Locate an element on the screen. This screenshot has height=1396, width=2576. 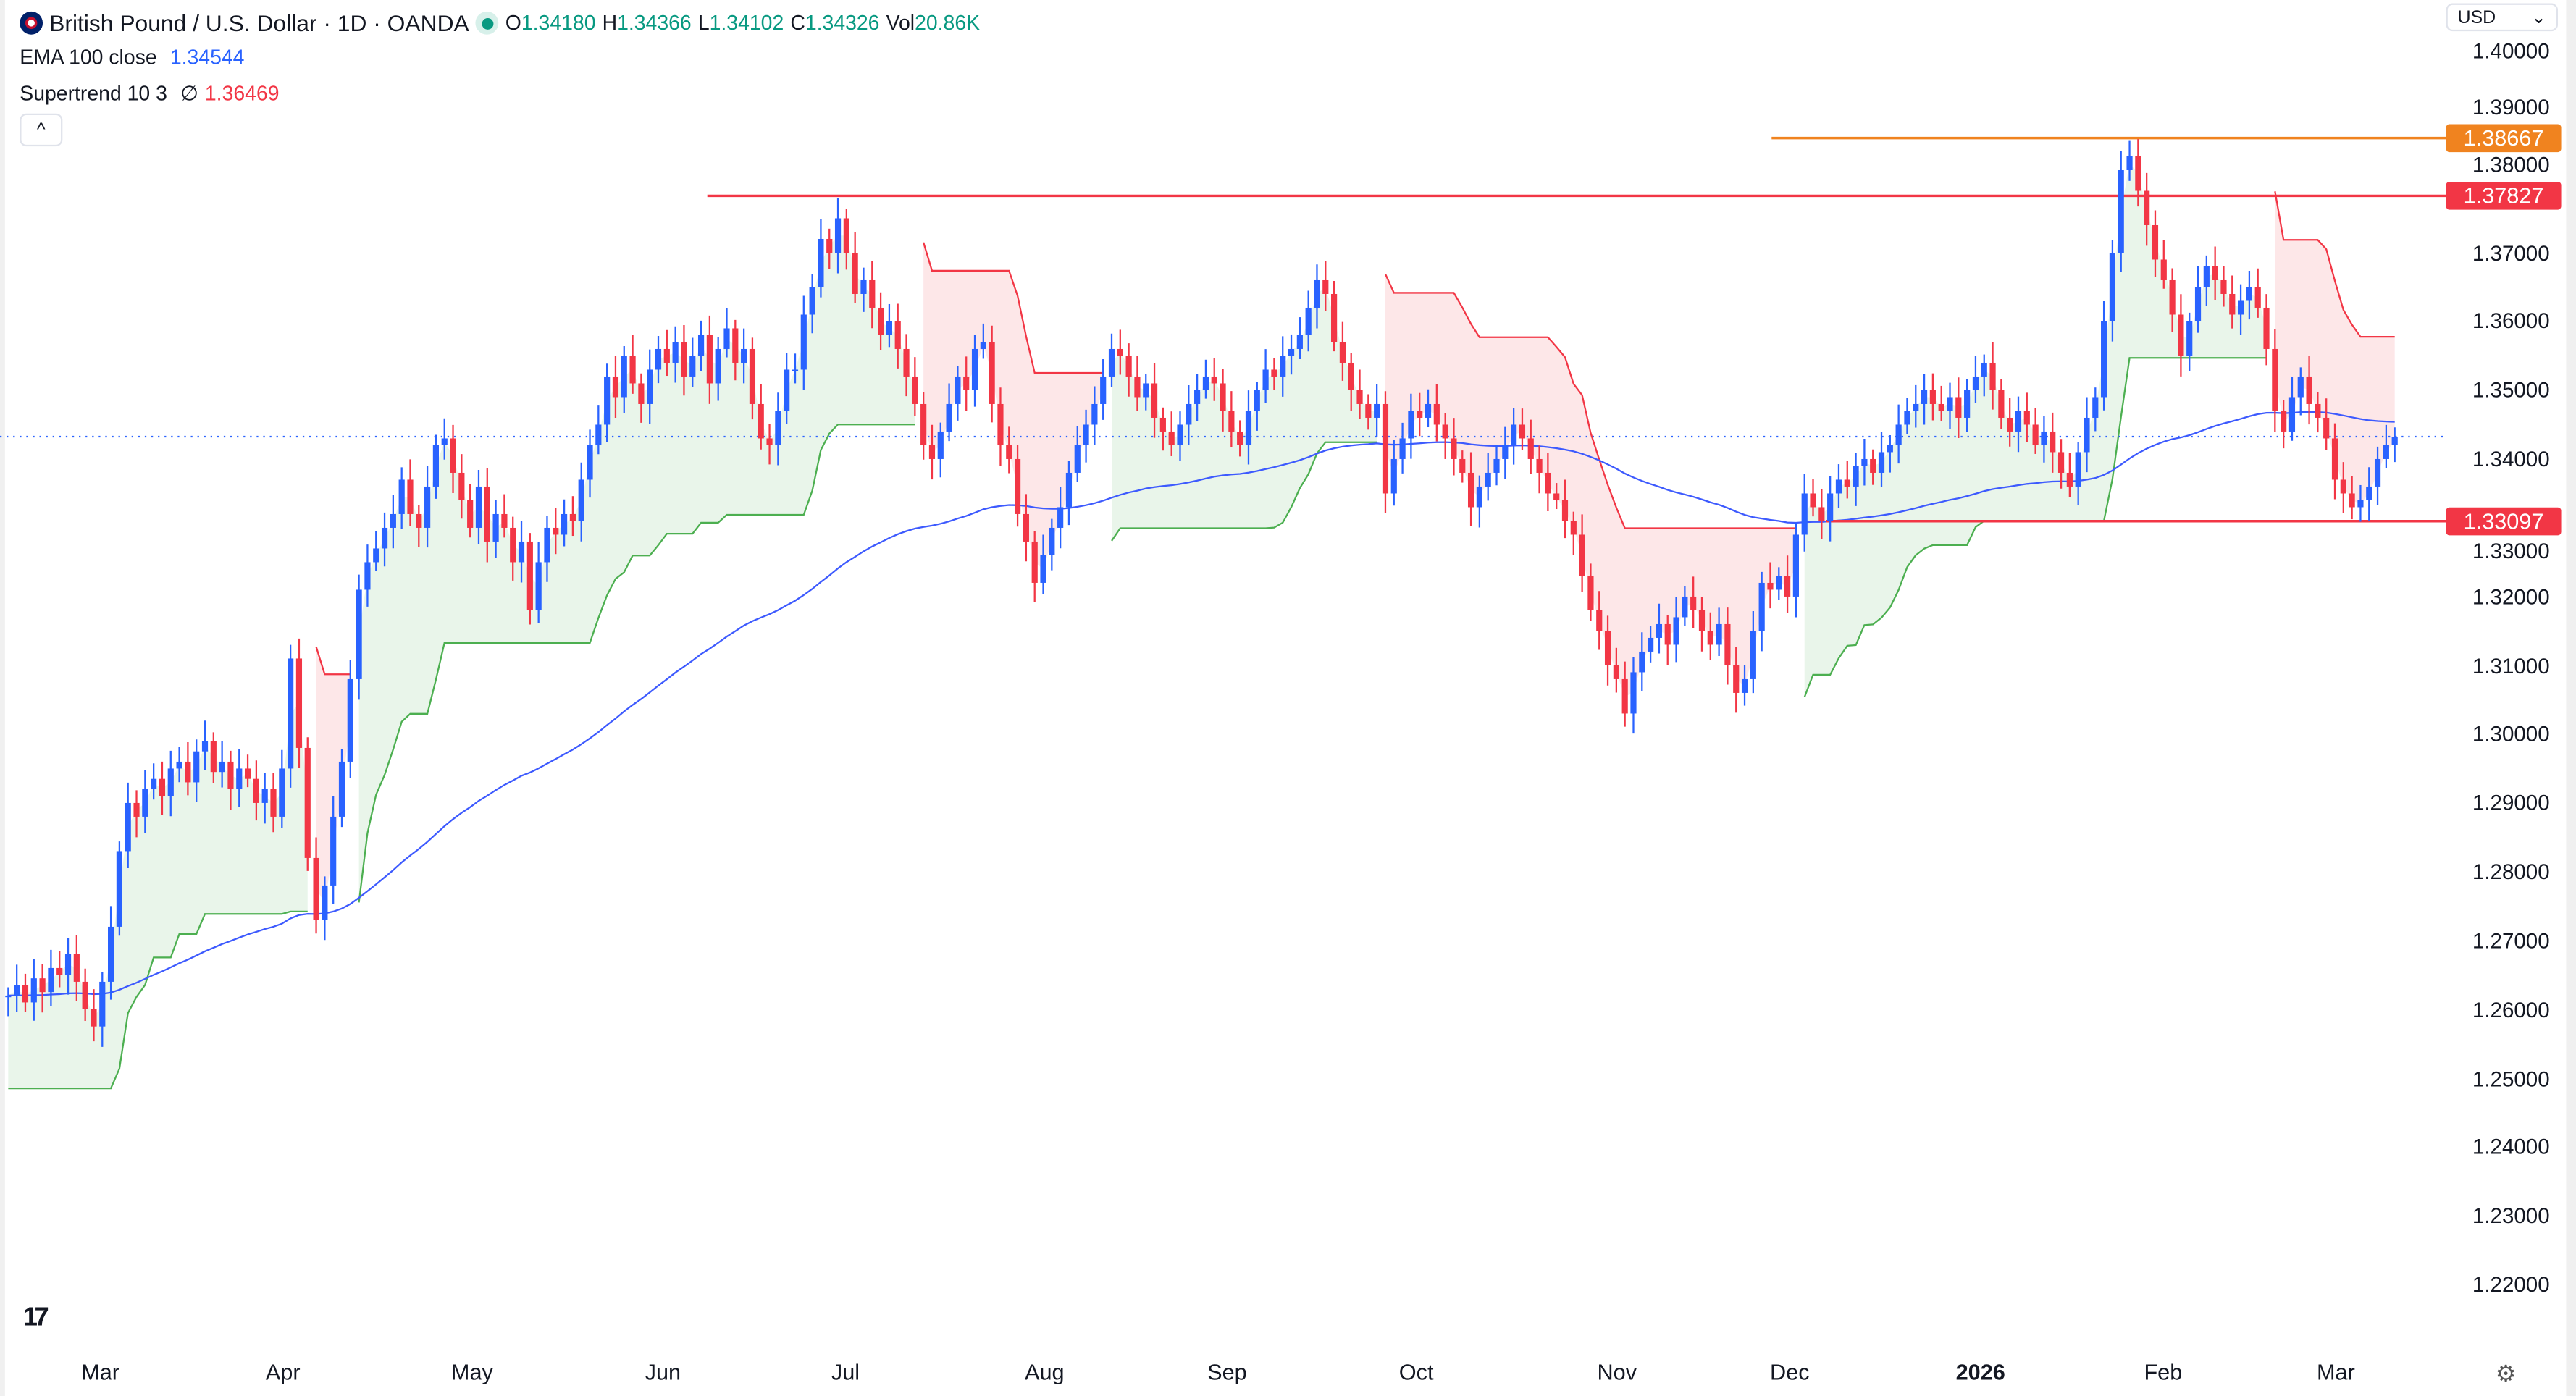
volume: Vol20.86K is located at coordinates (933, 23).